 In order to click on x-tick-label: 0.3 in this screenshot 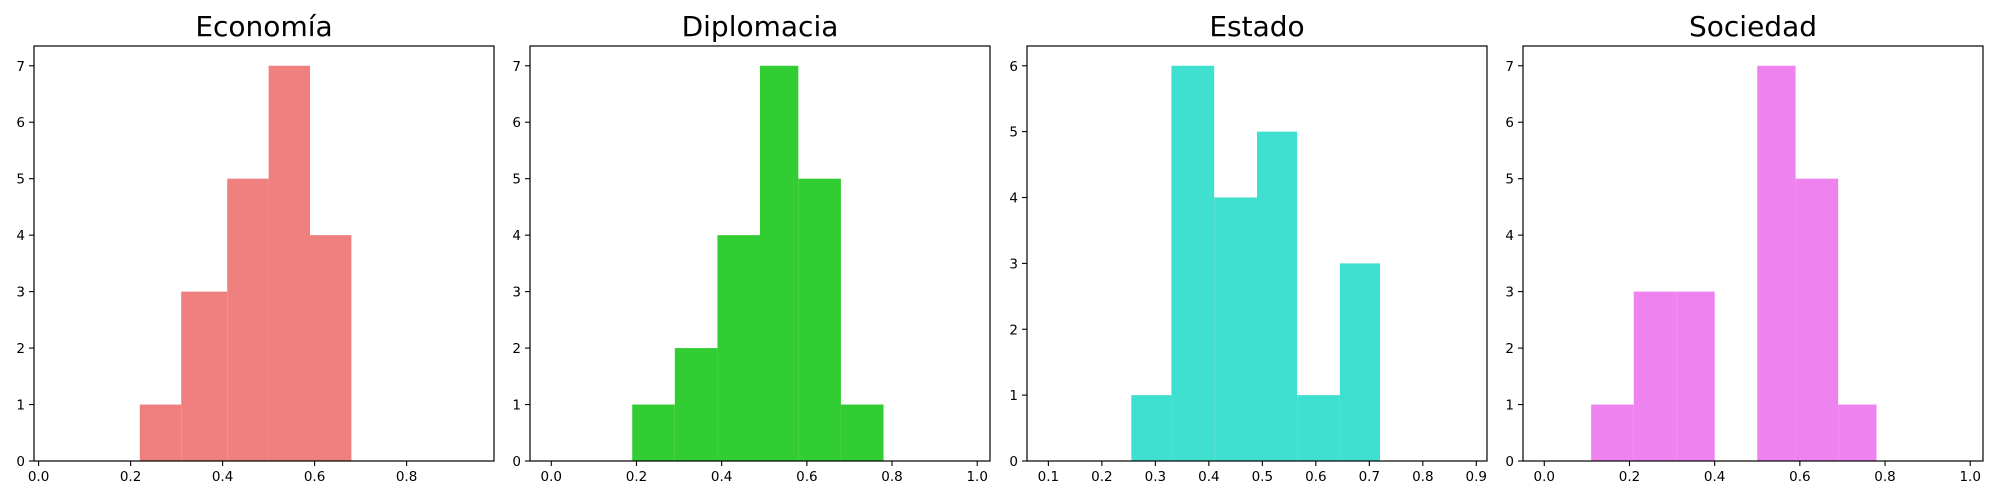, I will do `click(1155, 477)`.